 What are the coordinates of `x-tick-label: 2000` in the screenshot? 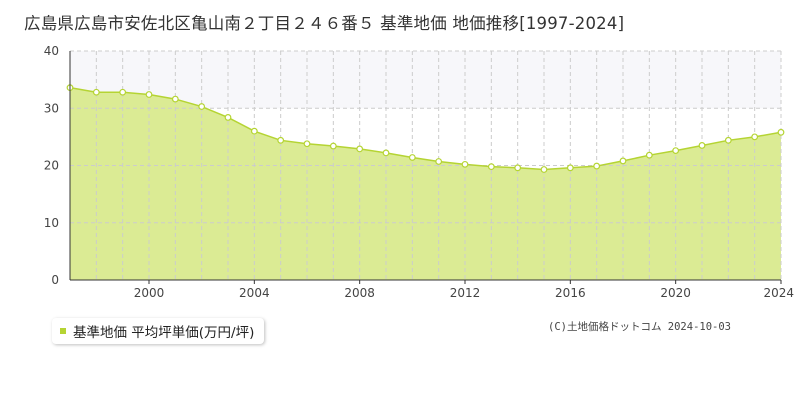 It's located at (149, 293).